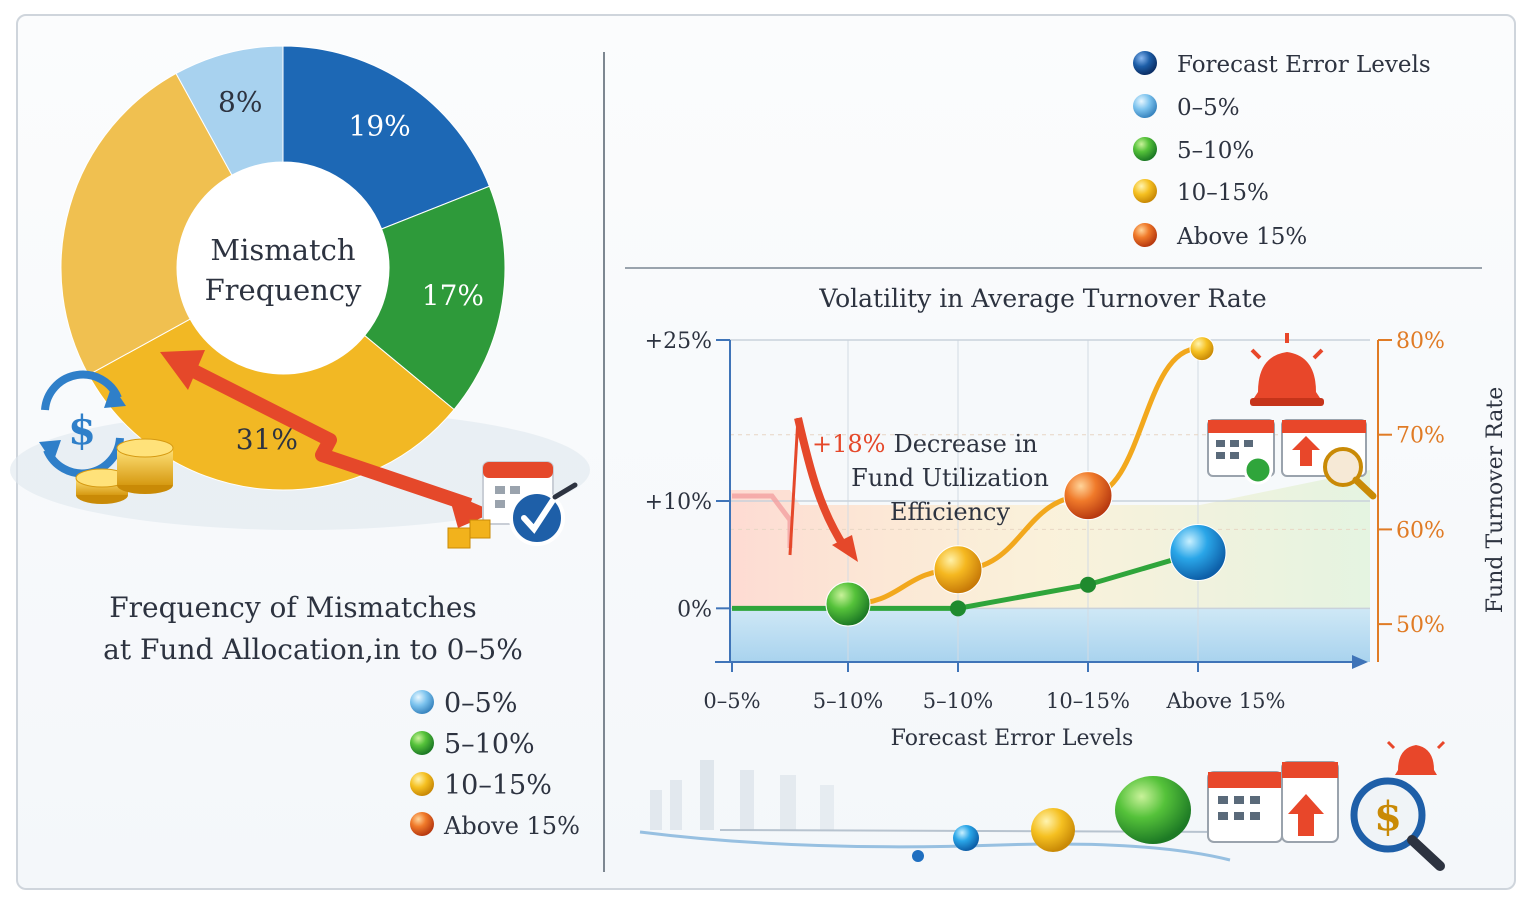  I want to click on legend-dot-forecast, so click(1145, 63).